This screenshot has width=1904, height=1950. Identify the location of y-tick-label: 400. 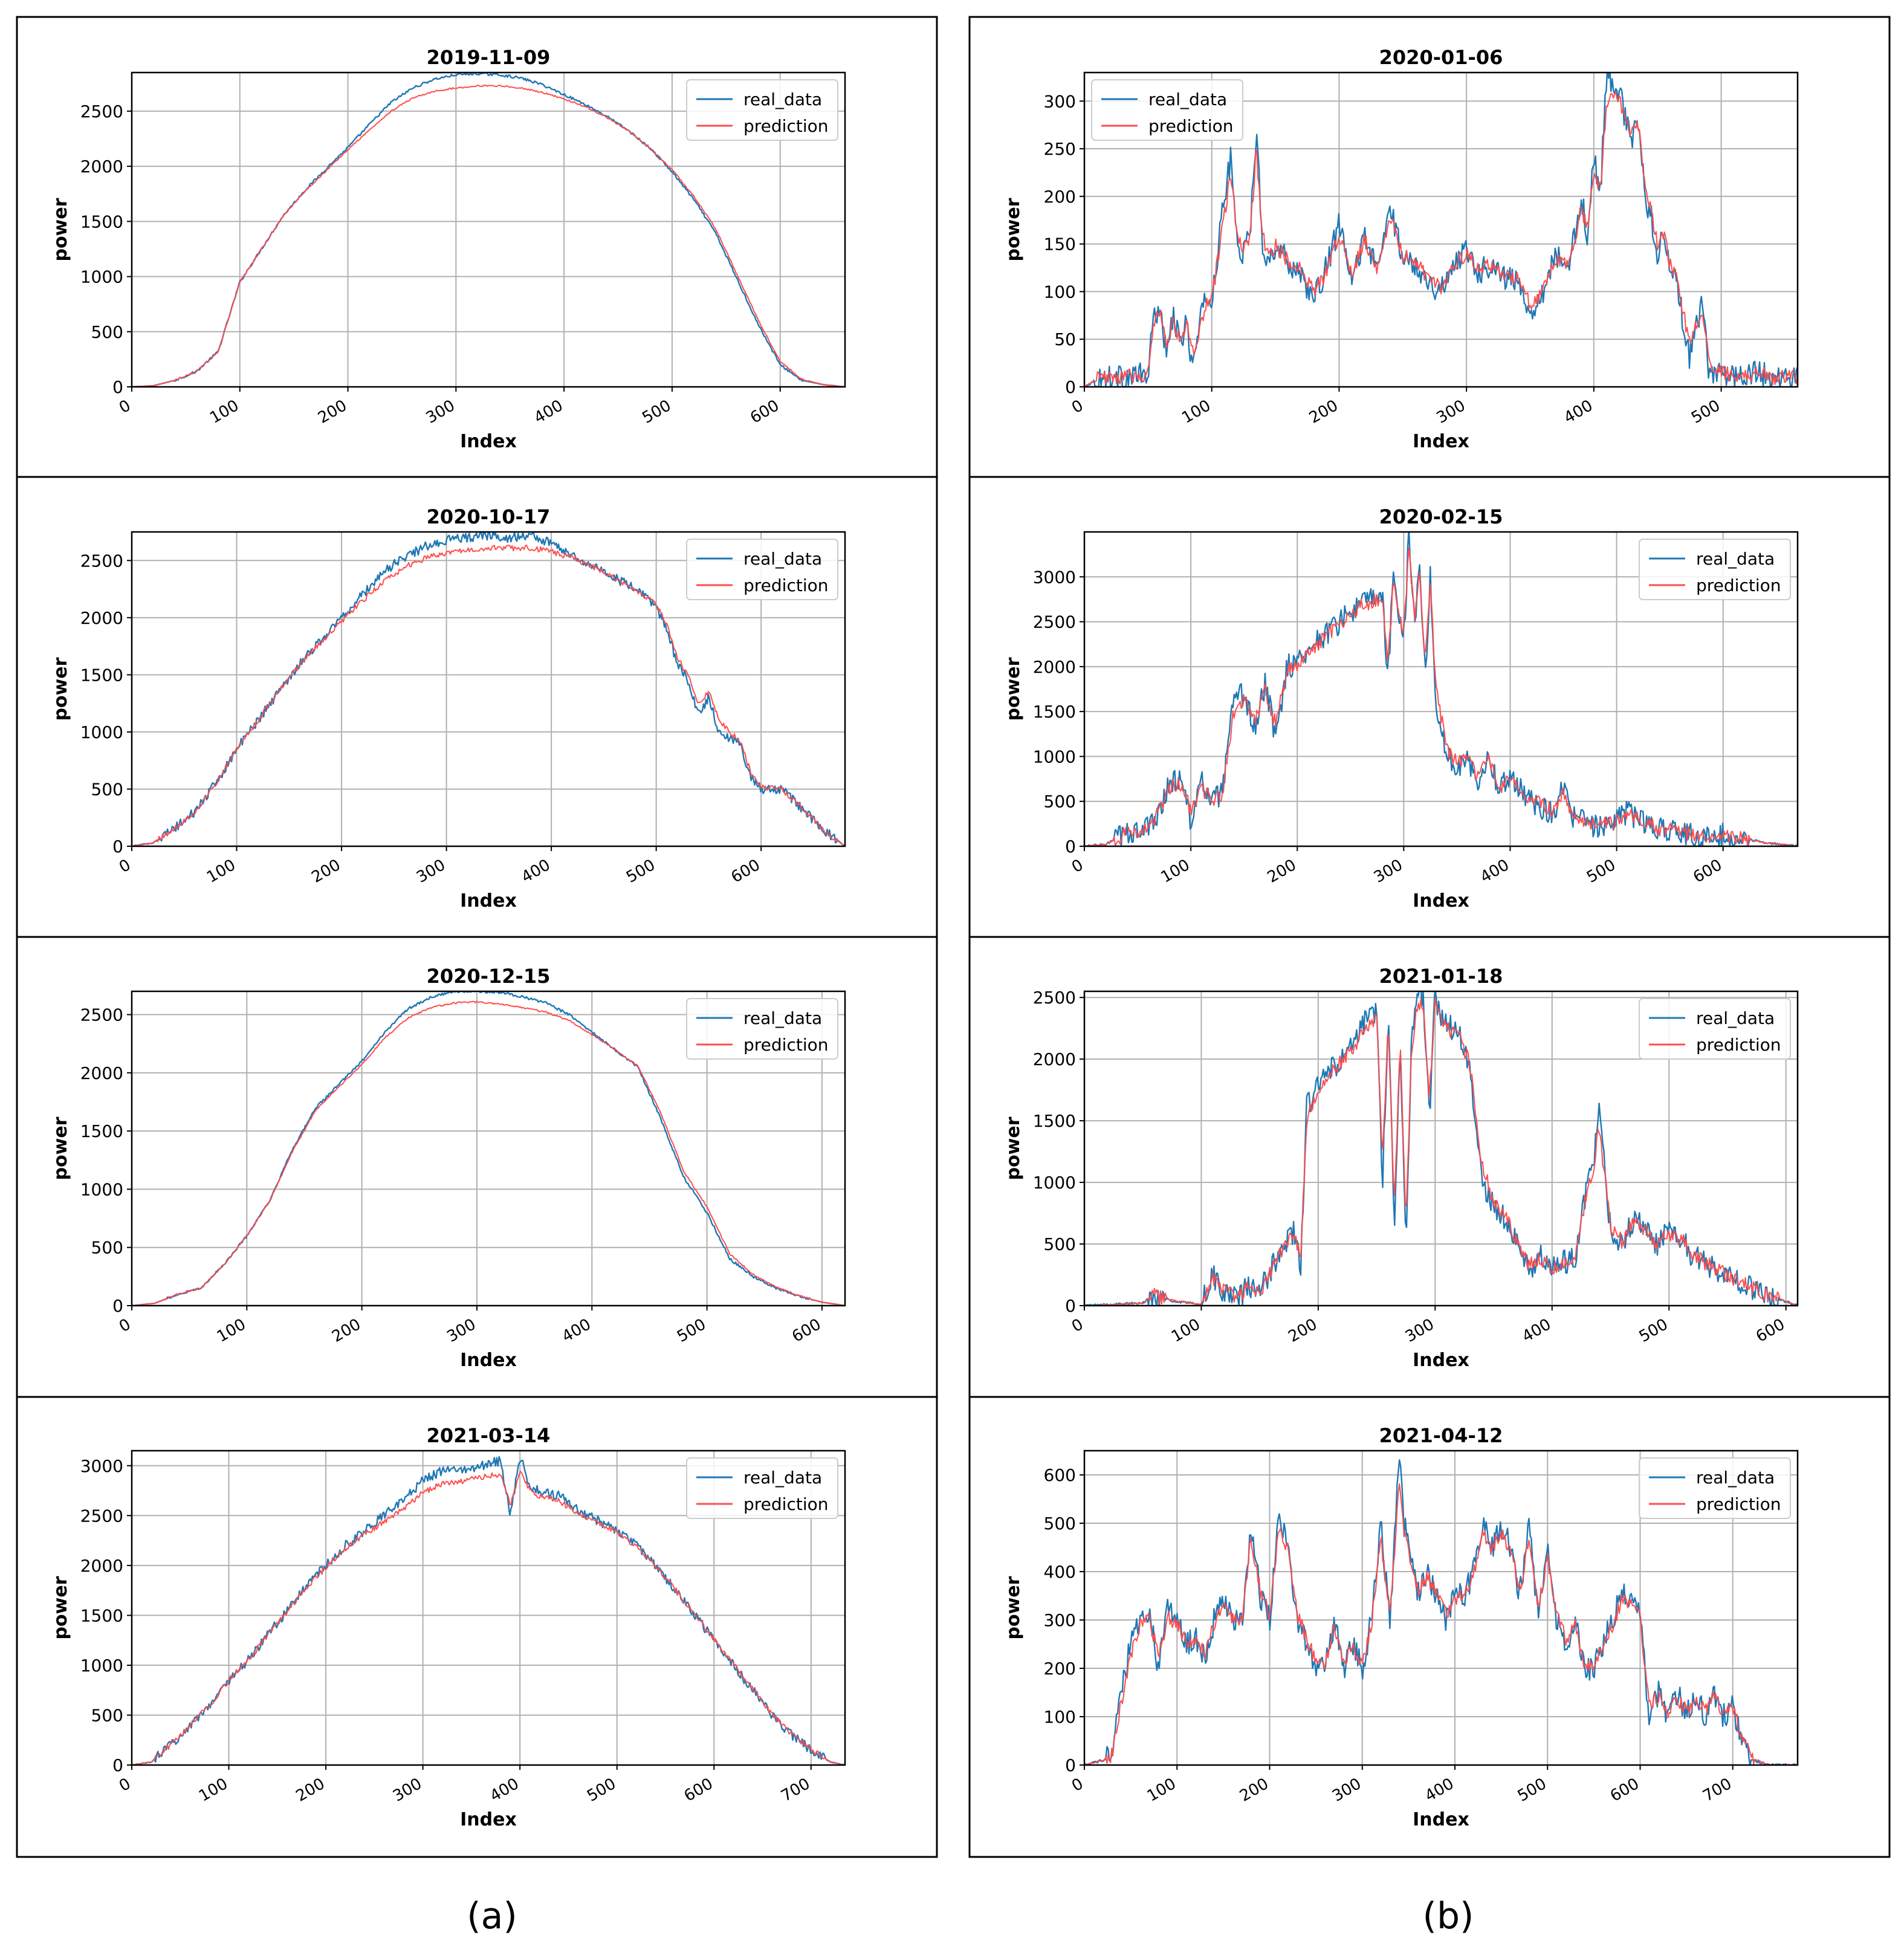
(1060, 1572).